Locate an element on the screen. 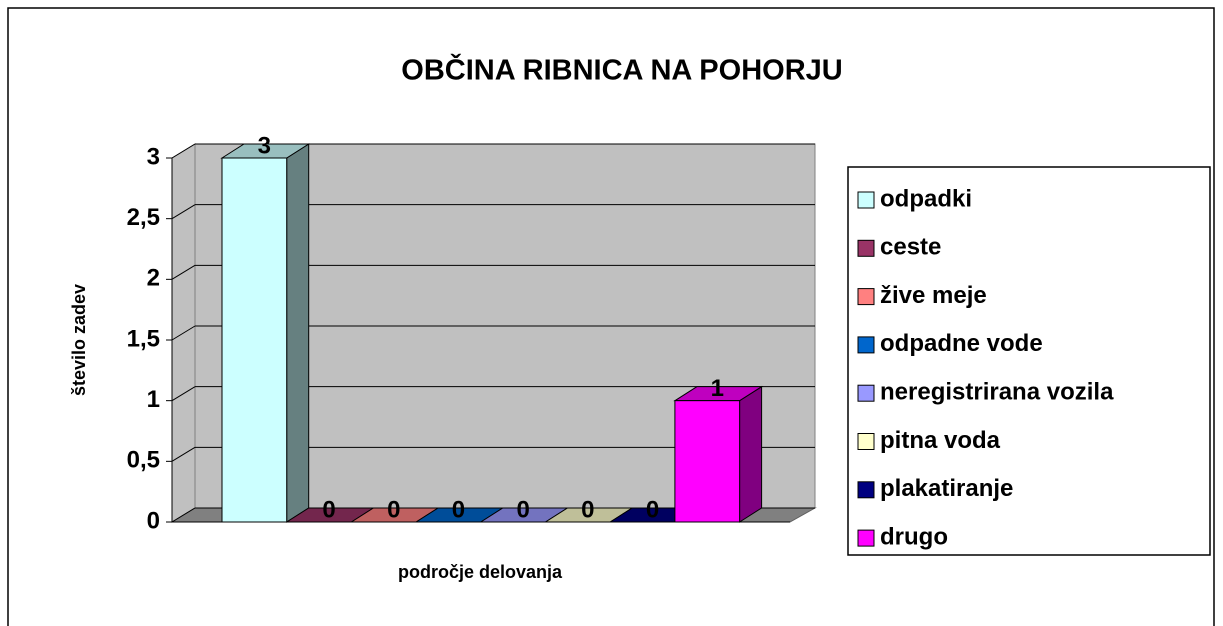  legend-label: žive meje is located at coordinates (933, 295).